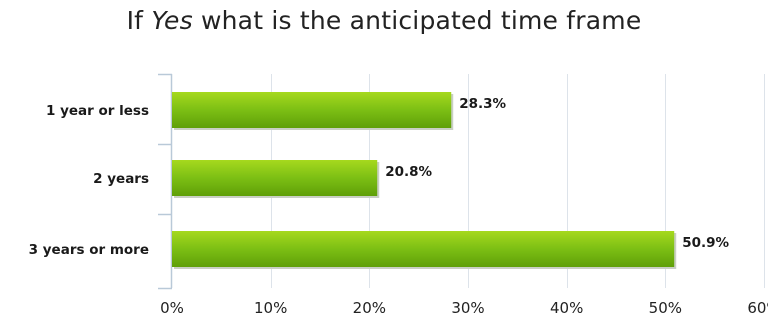  What do you see at coordinates (705, 243) in the screenshot?
I see `bar-value-label: 50.9%` at bounding box center [705, 243].